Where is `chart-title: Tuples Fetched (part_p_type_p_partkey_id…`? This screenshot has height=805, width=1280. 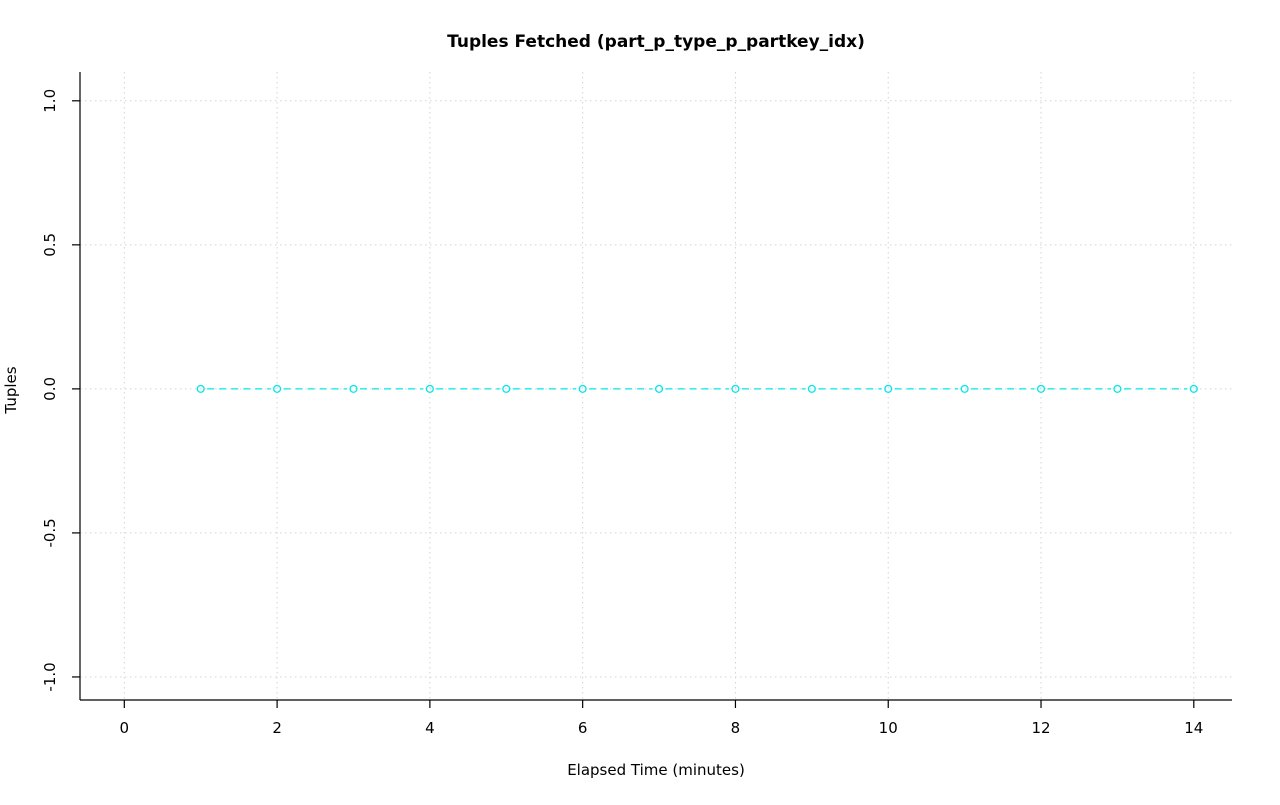
chart-title: Tuples Fetched (part_p_type_p_partkey_id… is located at coordinates (656, 42).